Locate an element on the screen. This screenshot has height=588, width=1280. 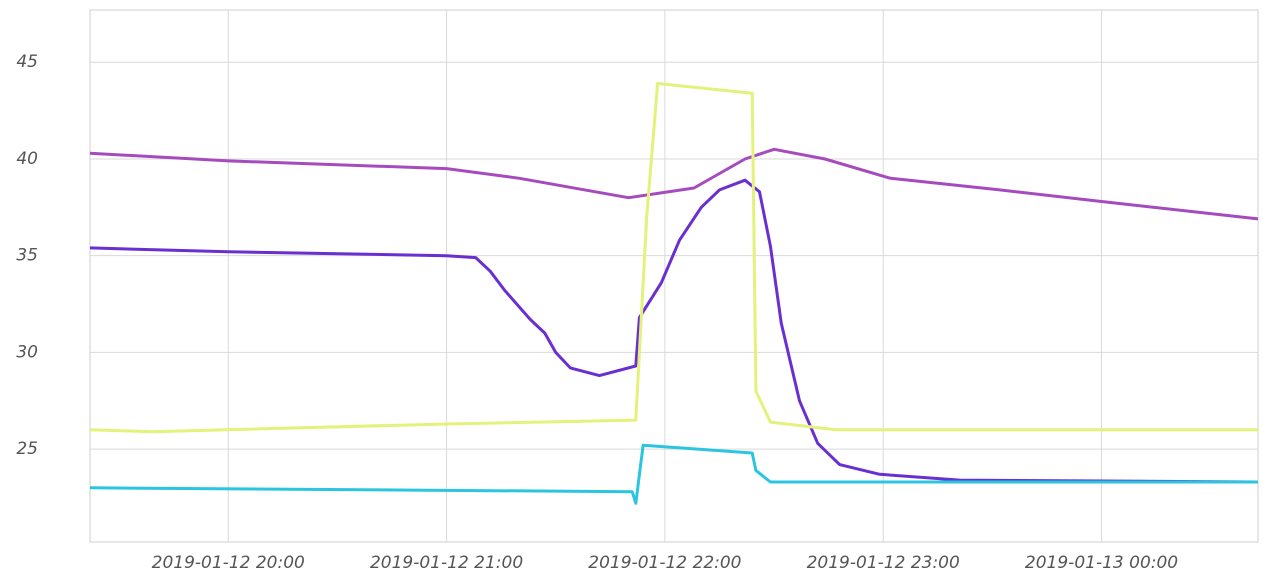
x-tick-label: 2019-01-12 23:00 is located at coordinates (883, 563).